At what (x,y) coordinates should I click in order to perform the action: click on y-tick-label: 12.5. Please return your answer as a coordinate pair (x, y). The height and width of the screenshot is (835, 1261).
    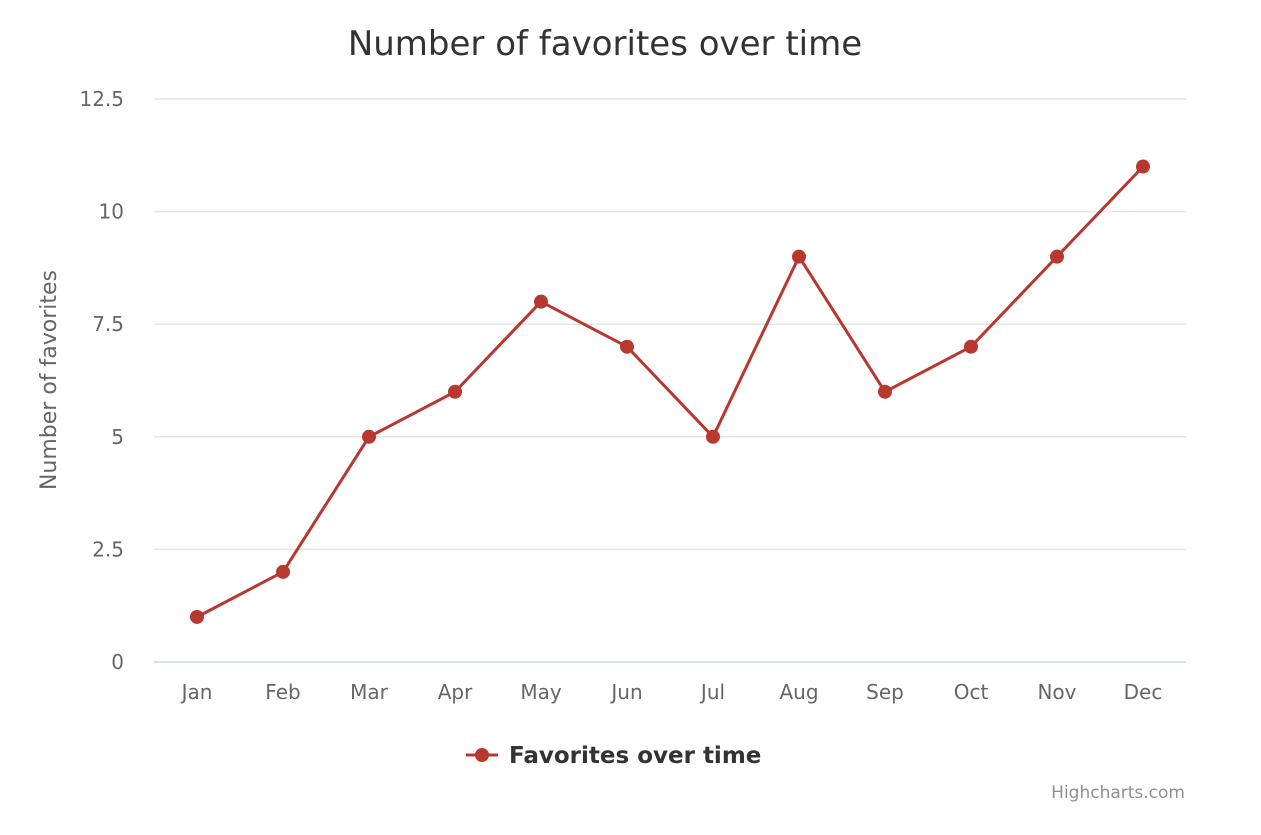
    Looking at the image, I should click on (101, 99).